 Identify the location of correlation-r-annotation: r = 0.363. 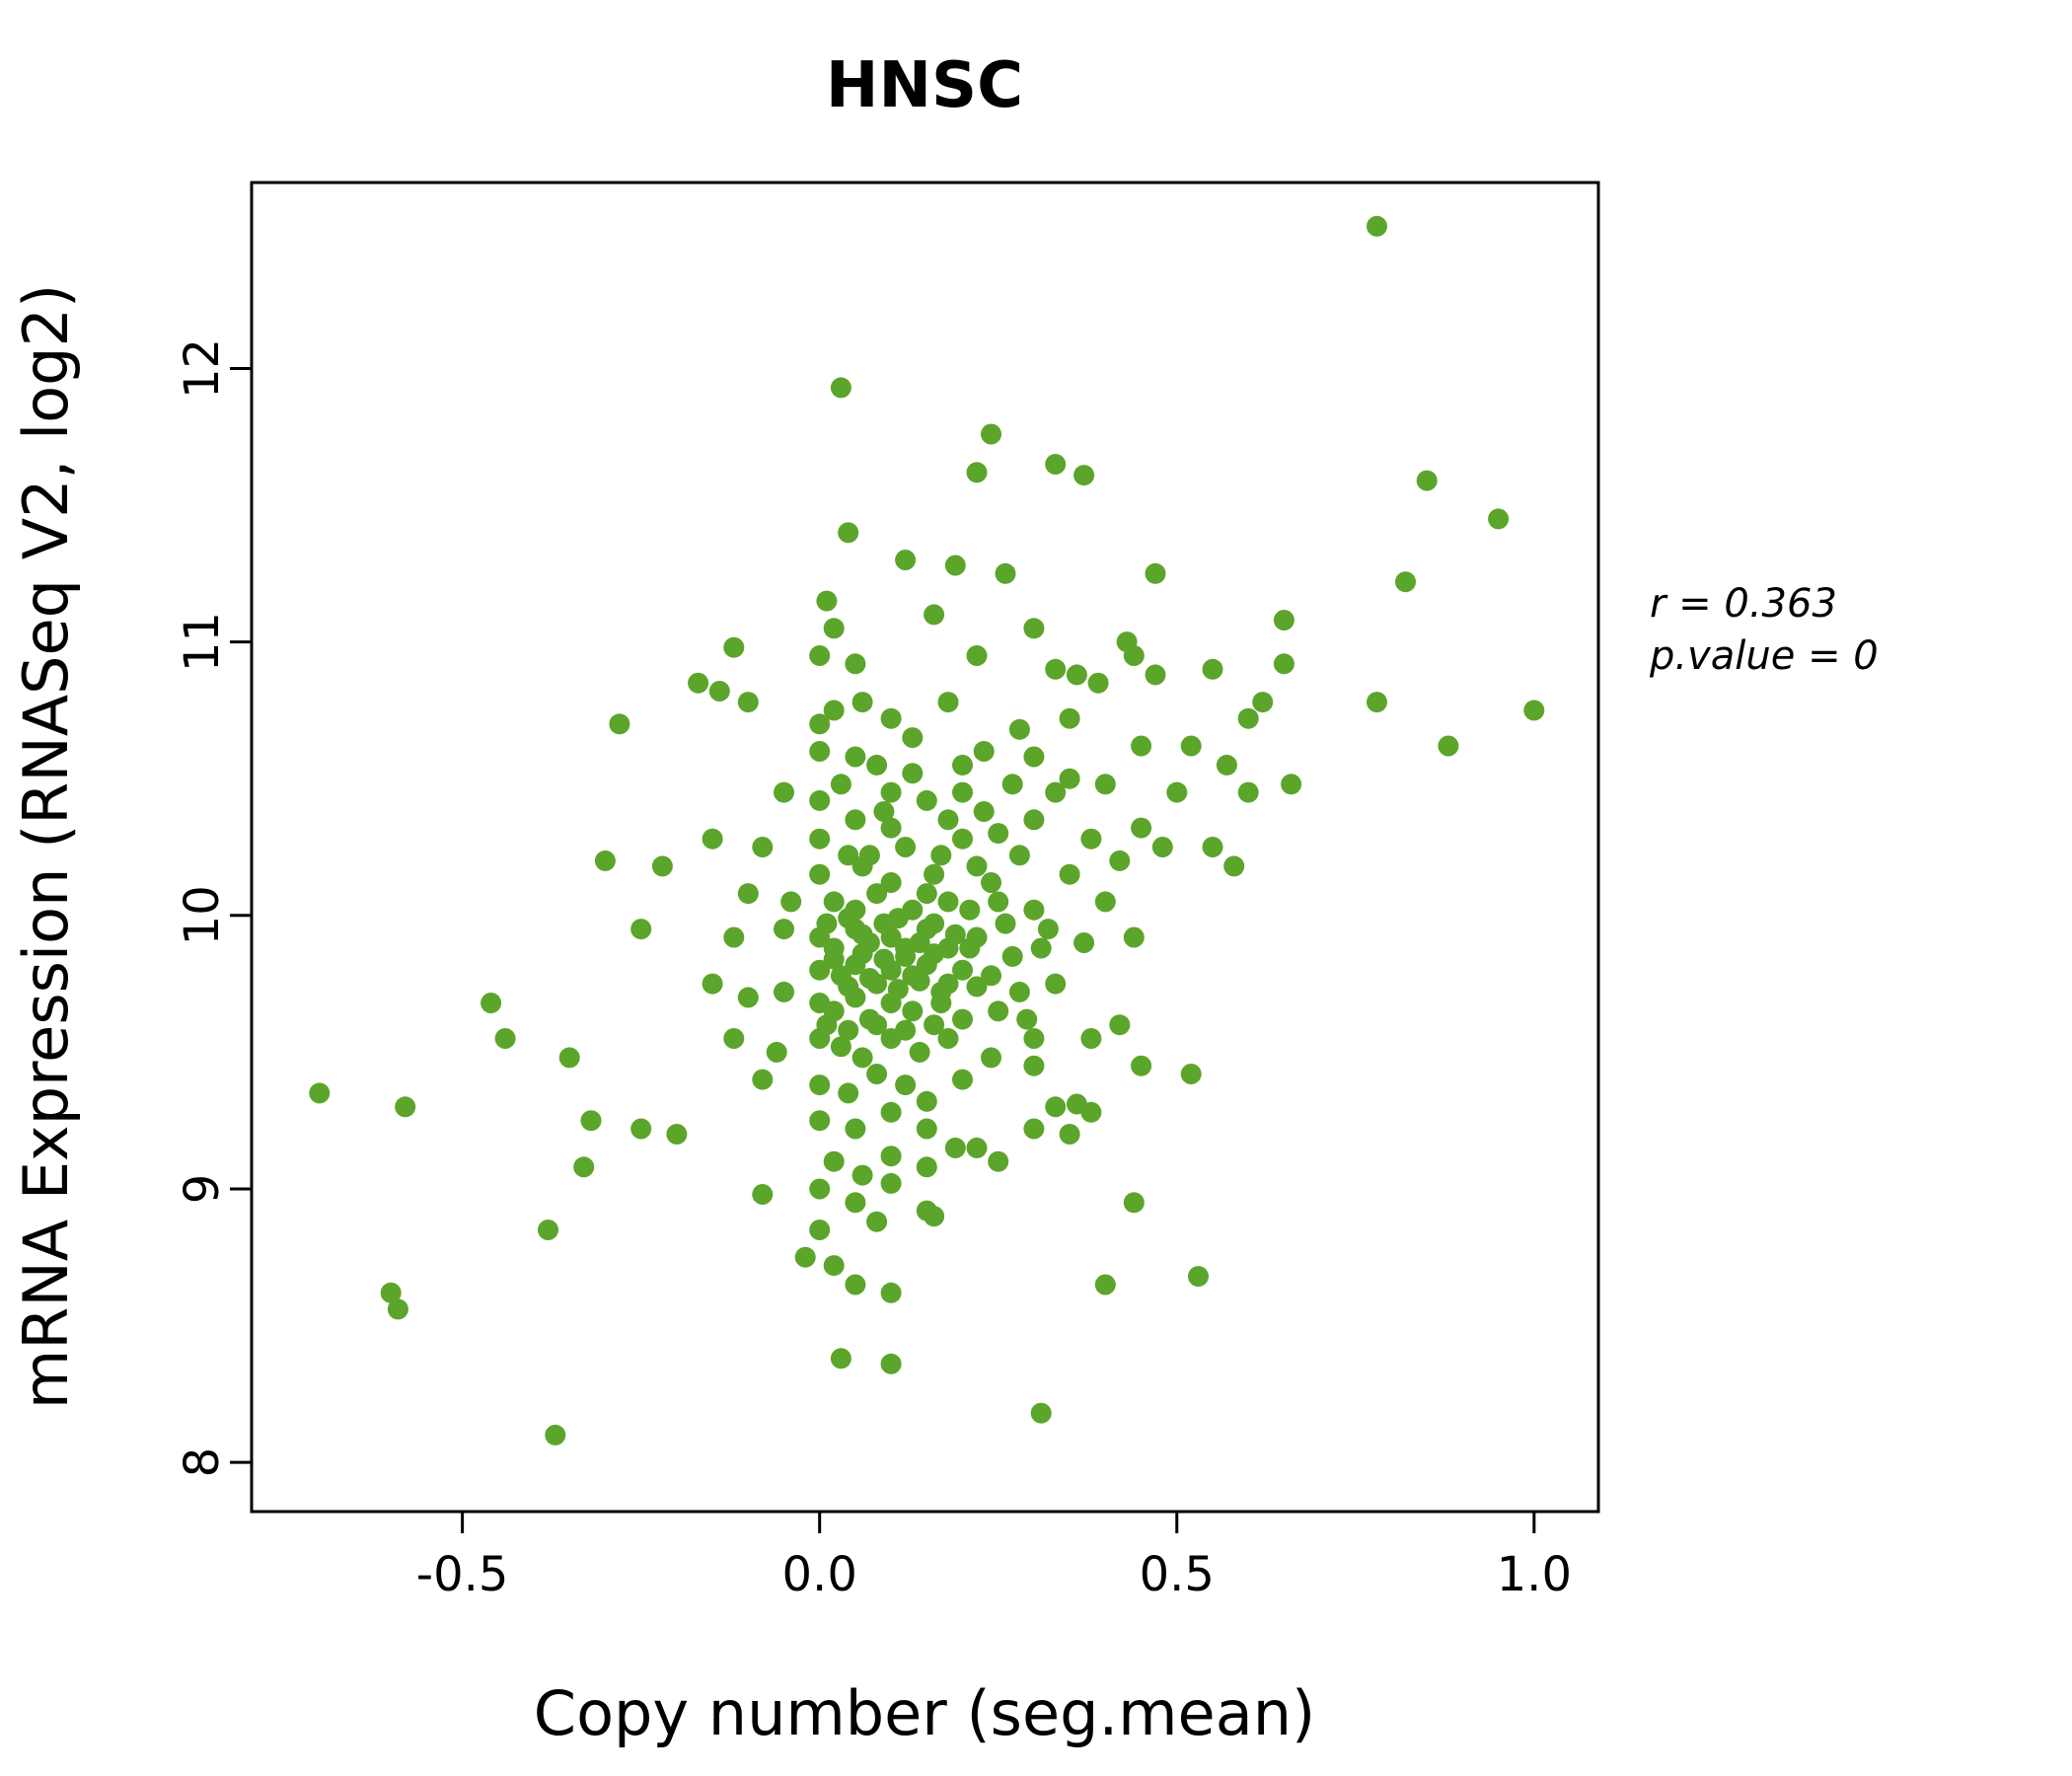
(1744, 604).